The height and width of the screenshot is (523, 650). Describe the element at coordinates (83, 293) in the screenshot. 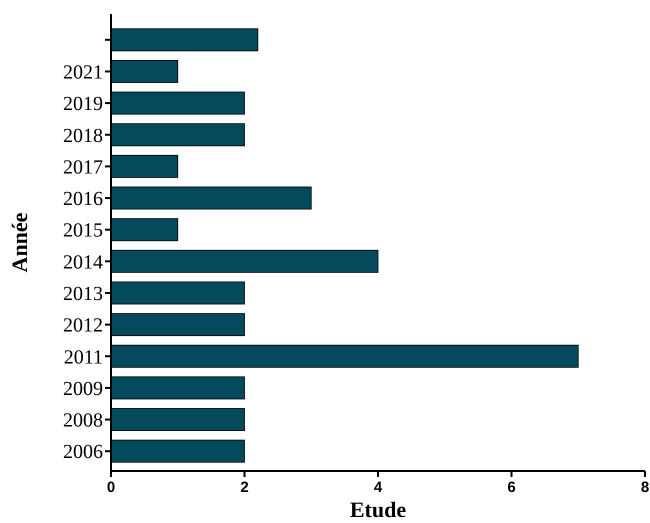

I see `y-tick-label: 2013` at that location.